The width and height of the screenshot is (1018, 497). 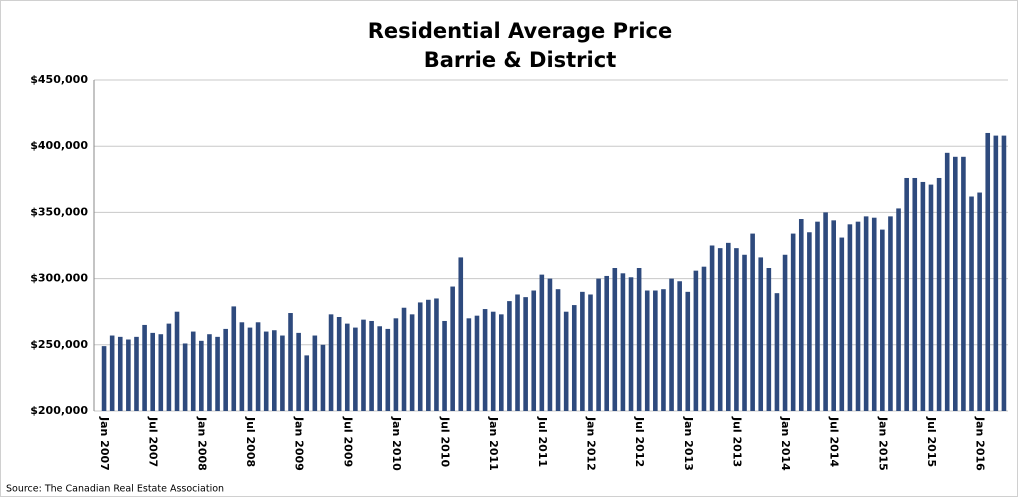 What do you see at coordinates (688, 443) in the screenshot?
I see `x-tick-label: Jan 2013` at bounding box center [688, 443].